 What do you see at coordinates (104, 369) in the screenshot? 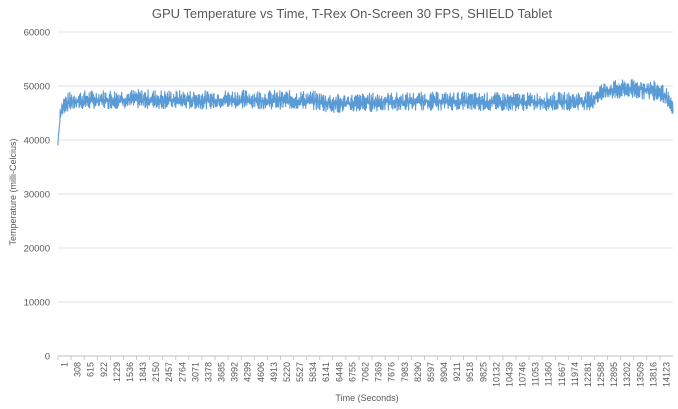
I see `x-tick-label: 922` at bounding box center [104, 369].